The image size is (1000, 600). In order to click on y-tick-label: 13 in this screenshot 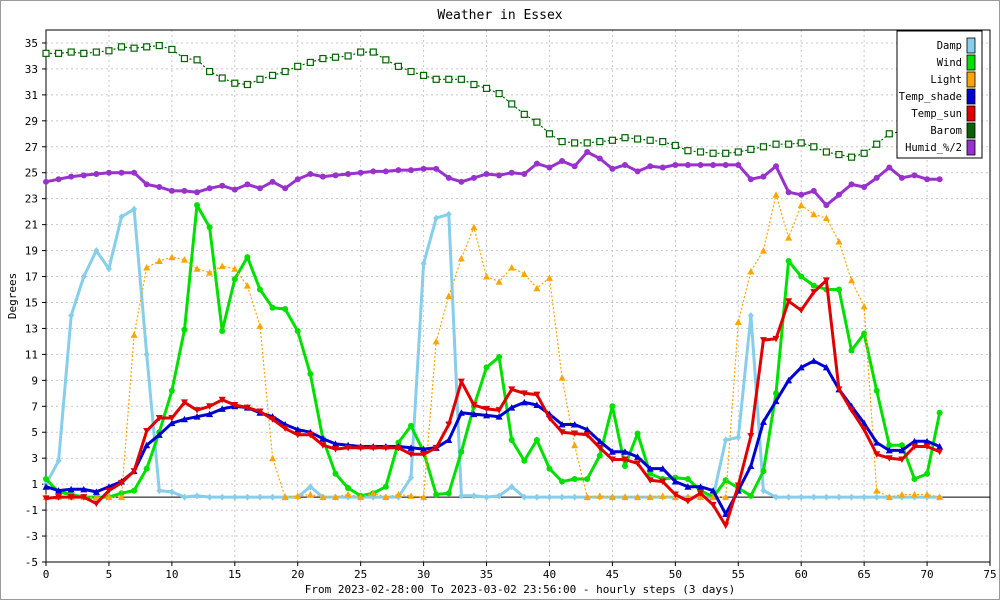, I will do `click(31, 328)`.